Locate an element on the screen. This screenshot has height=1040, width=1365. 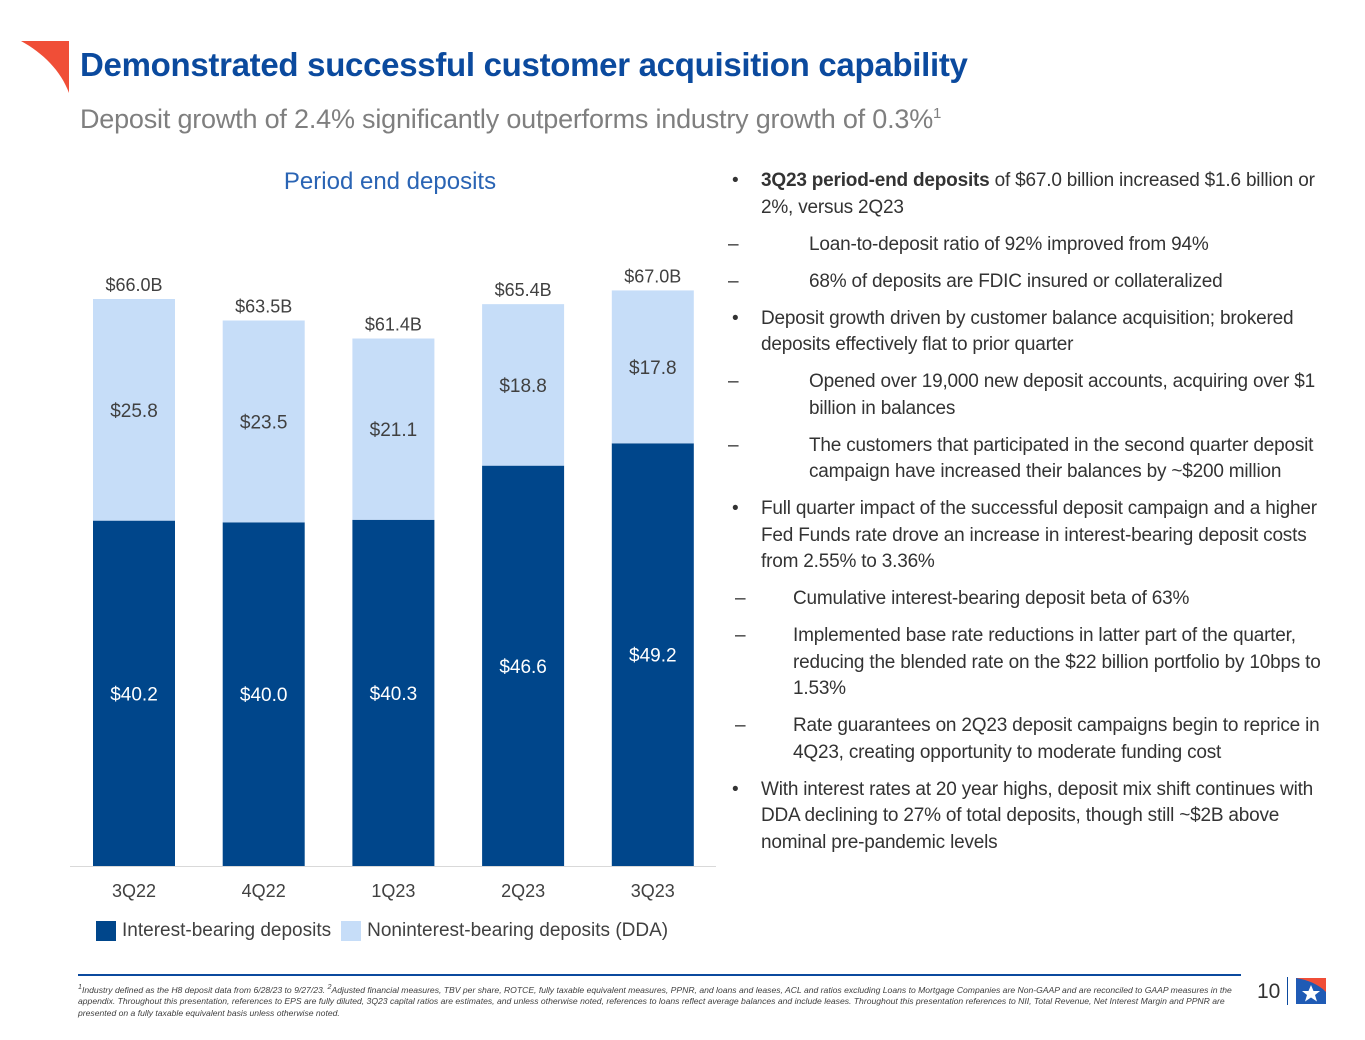
legend-label-interest-bearing: Interest-bearing deposits is located at coordinates (227, 930).